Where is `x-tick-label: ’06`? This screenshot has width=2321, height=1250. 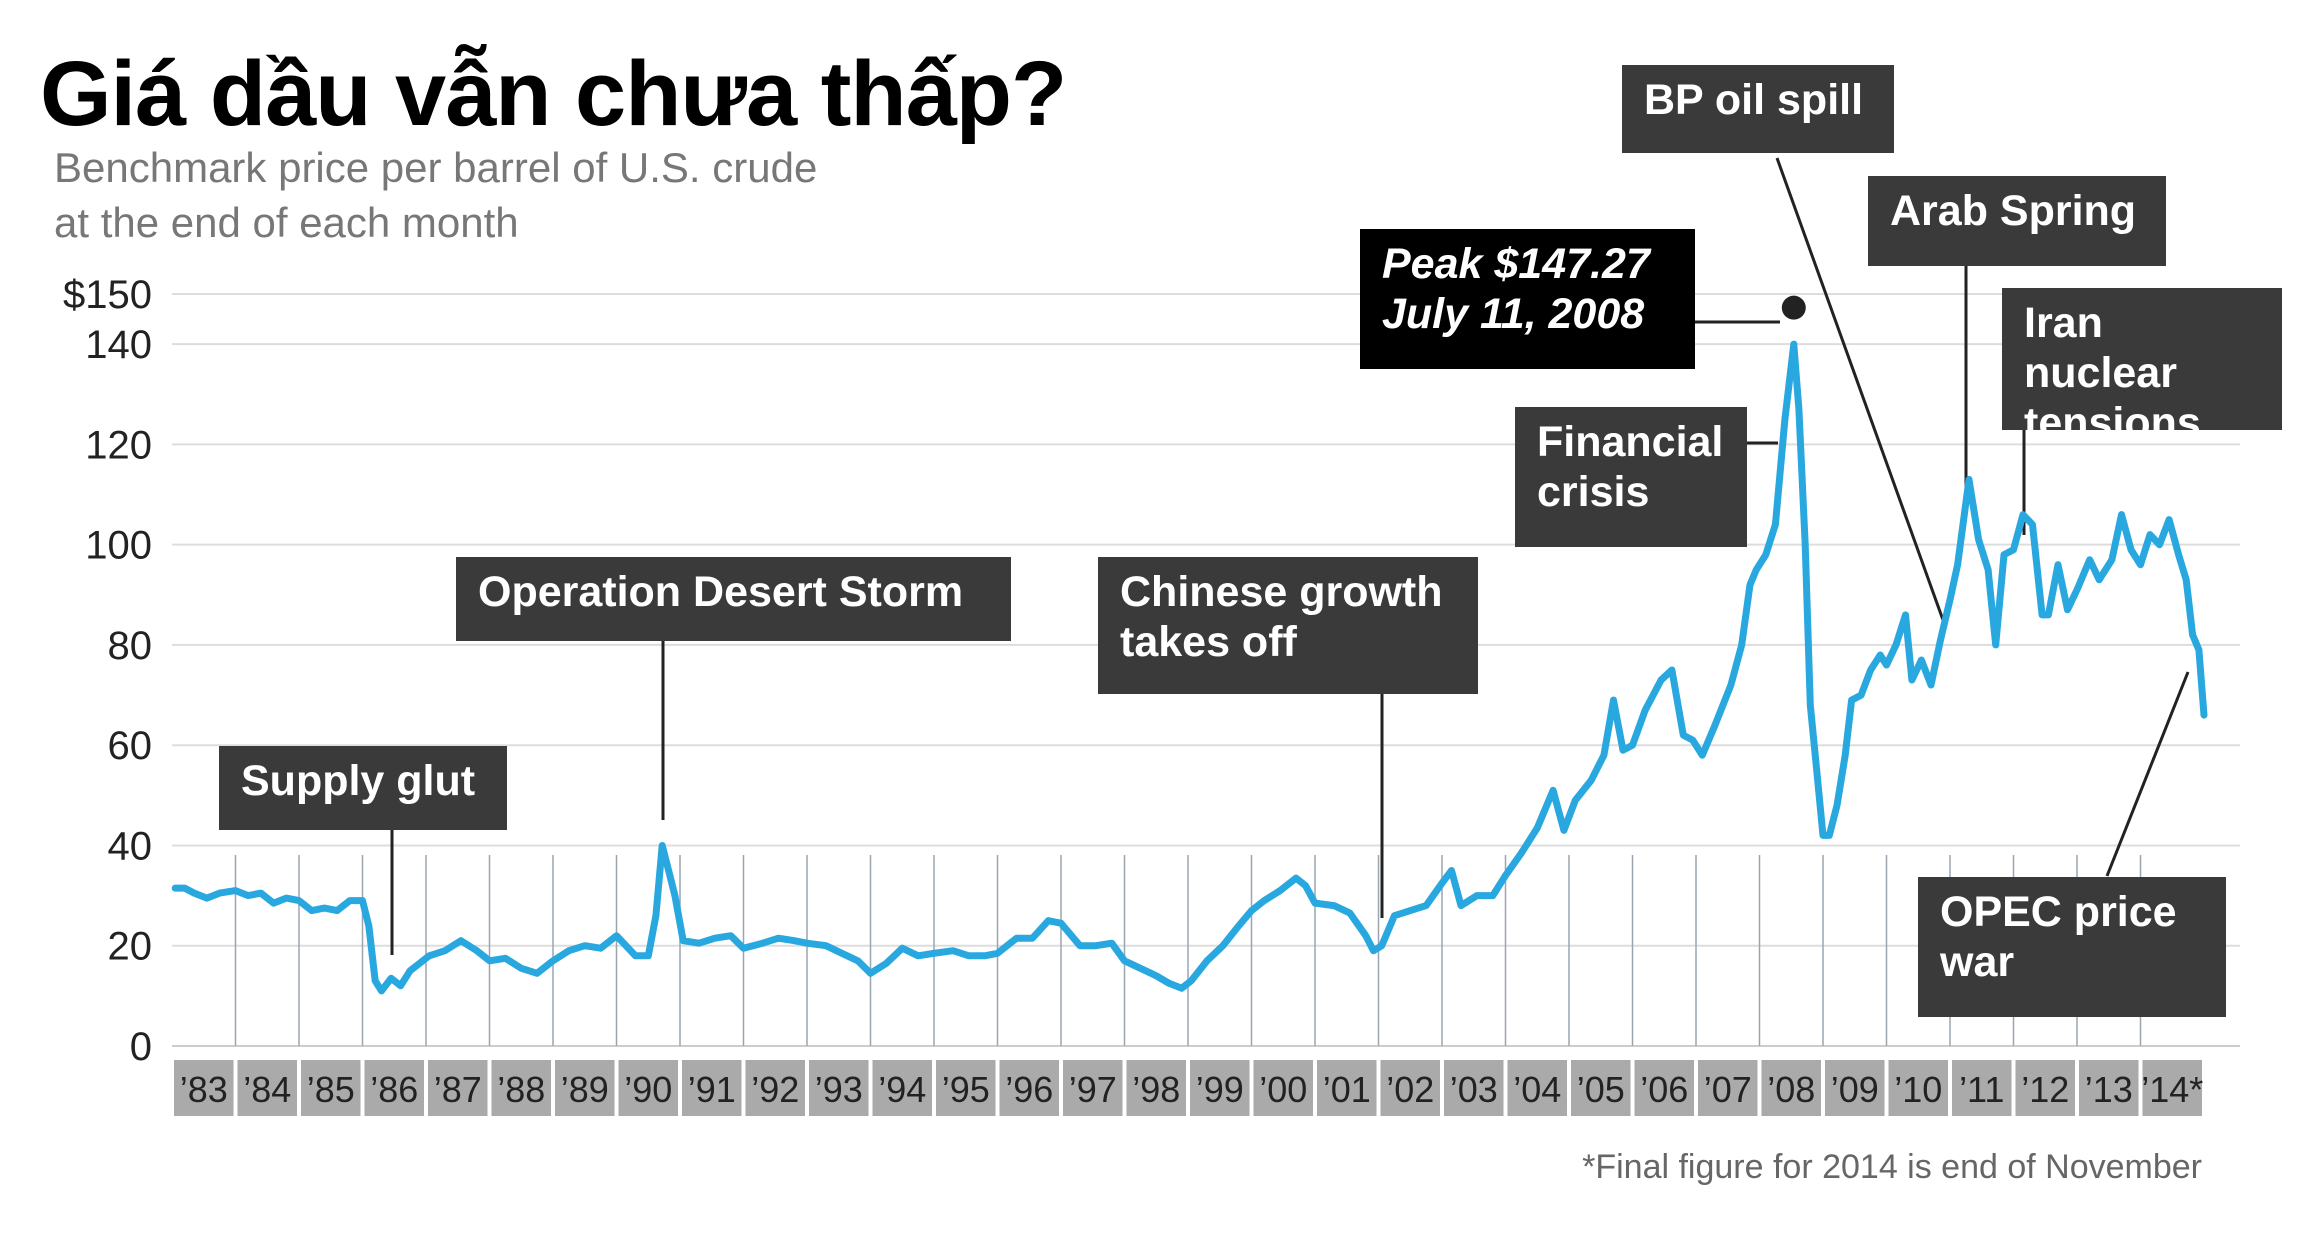 x-tick-label: ’06 is located at coordinates (1664, 1089).